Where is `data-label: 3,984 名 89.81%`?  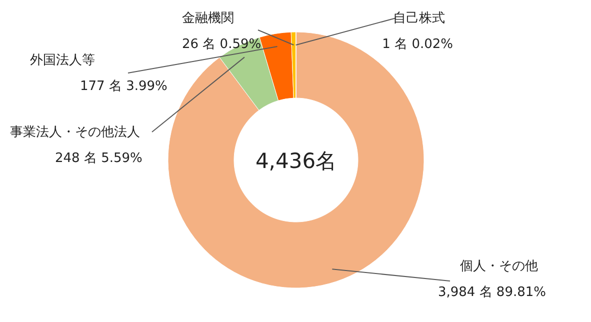
data-label: 3,984 名 89.81% is located at coordinates (492, 292).